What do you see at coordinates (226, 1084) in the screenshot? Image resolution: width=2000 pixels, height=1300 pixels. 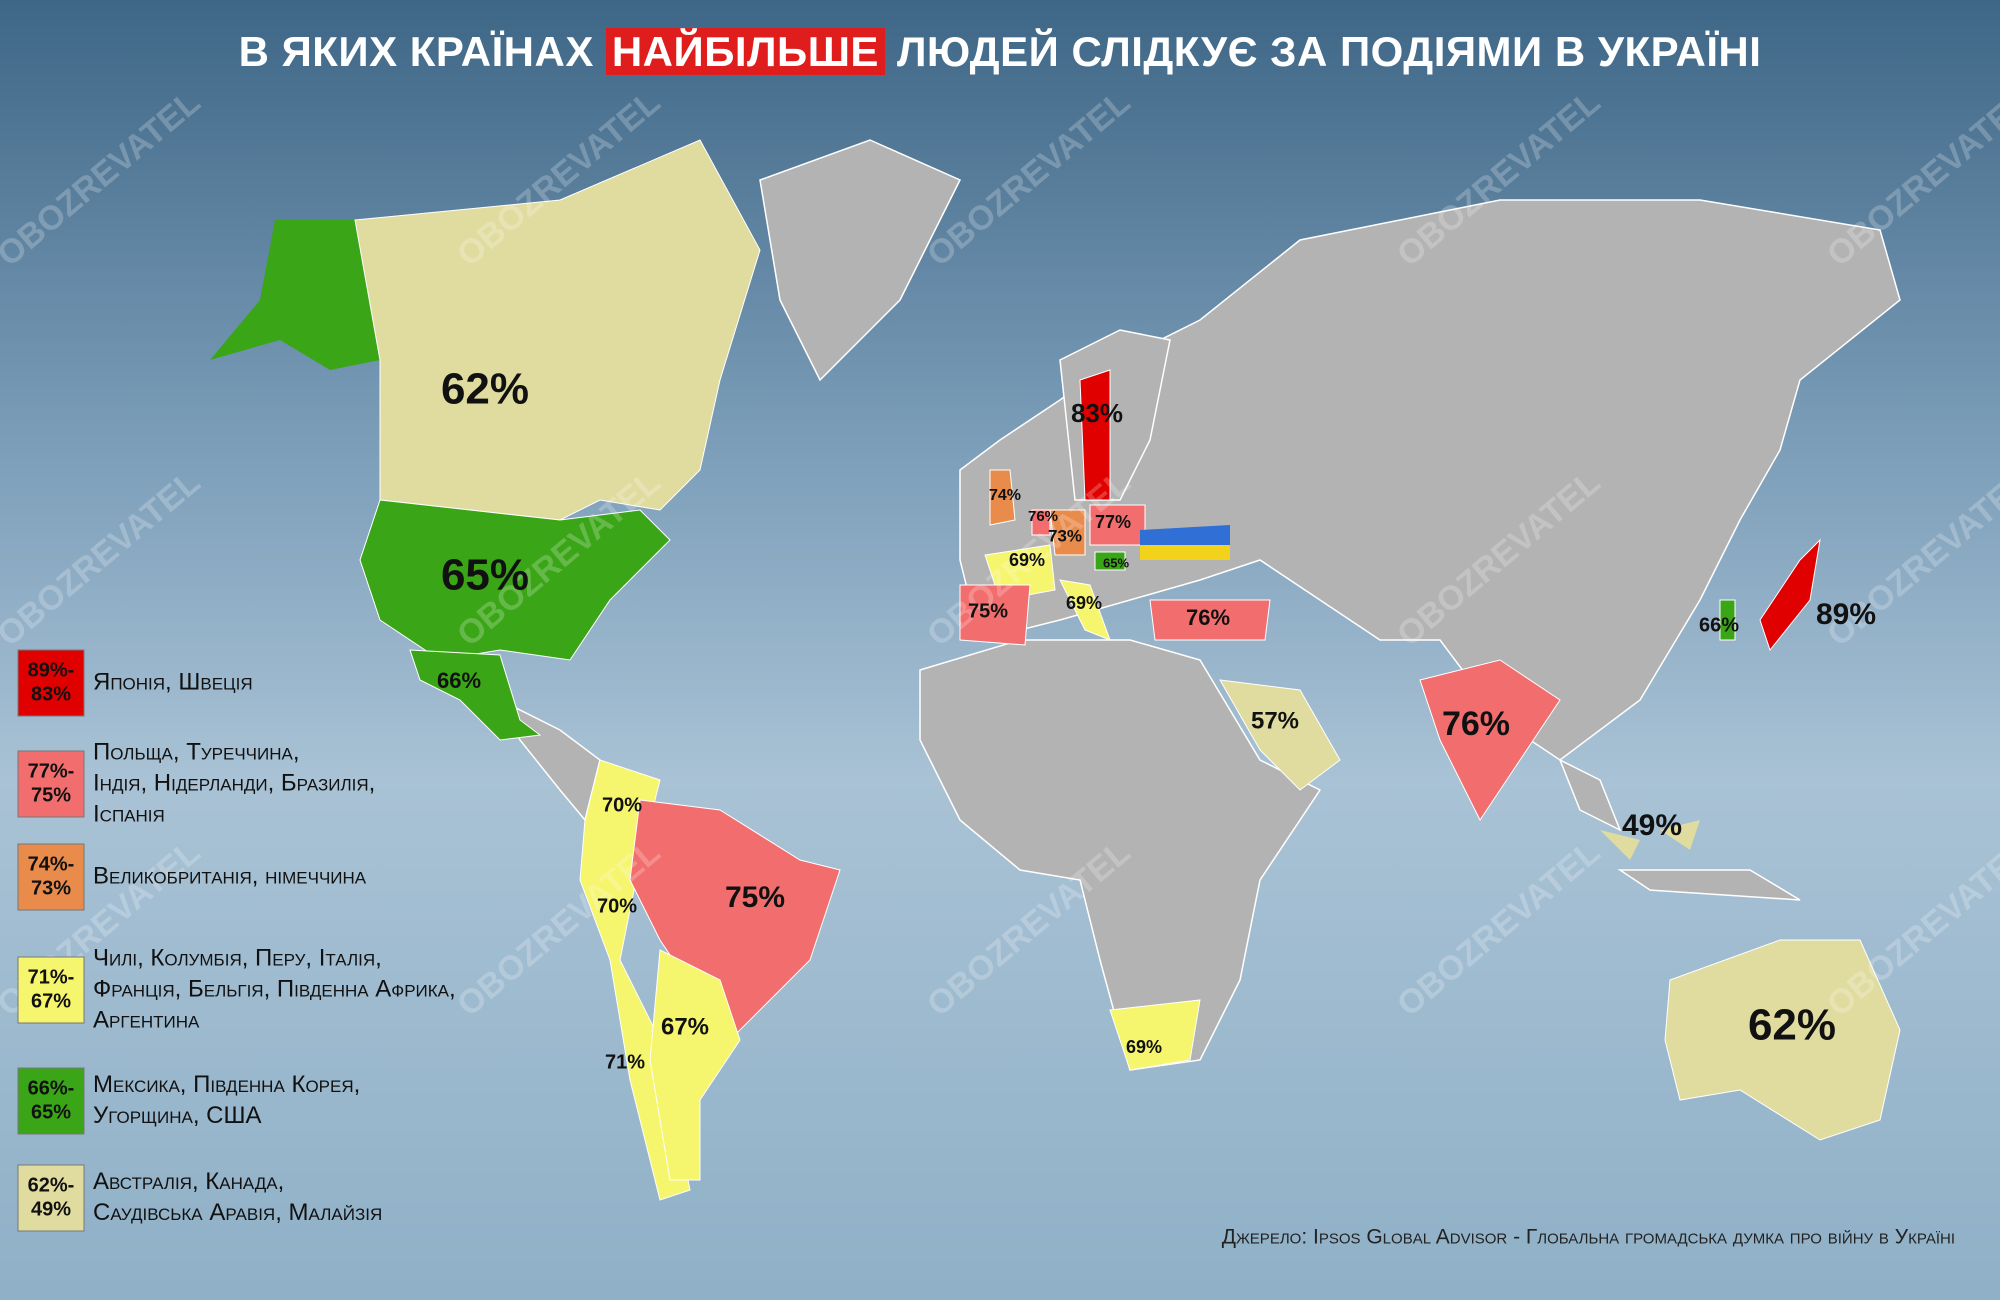 I see `legend-countries: Мексика, Південна Корея,` at bounding box center [226, 1084].